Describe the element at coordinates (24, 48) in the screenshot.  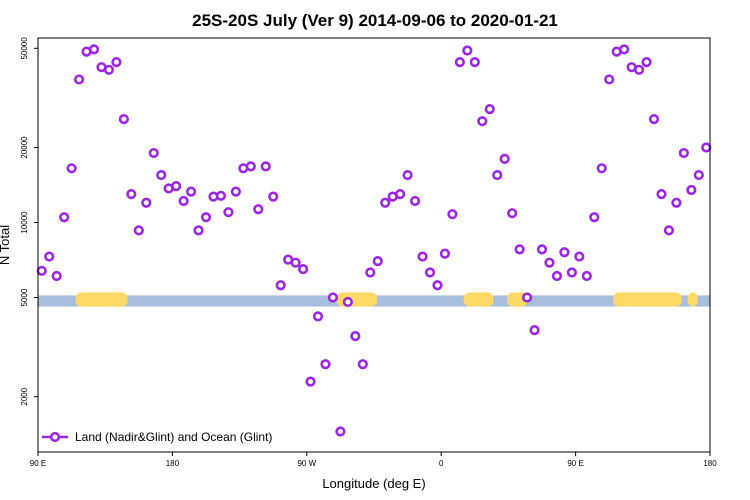
I see `y-tick-label: 50000` at that location.